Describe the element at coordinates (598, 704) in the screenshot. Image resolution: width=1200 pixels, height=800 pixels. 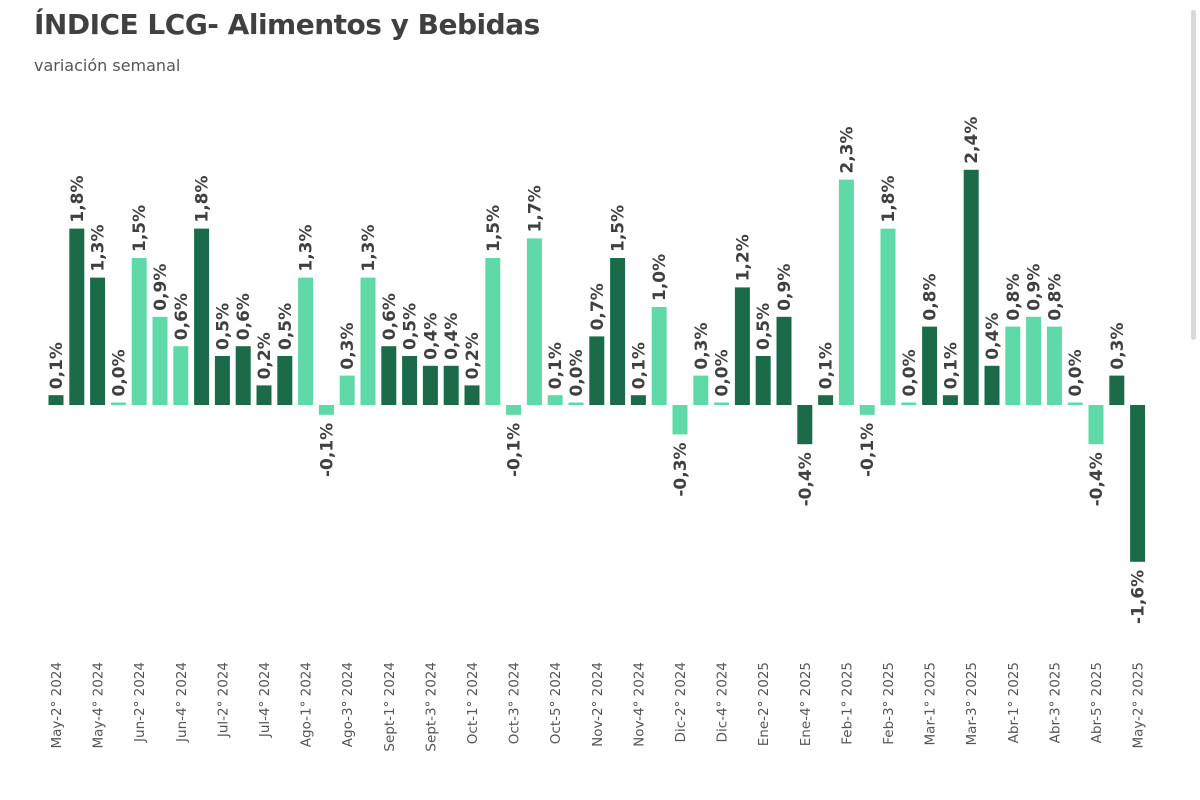
I see `x-tick-label: Nov-2° 2024` at that location.